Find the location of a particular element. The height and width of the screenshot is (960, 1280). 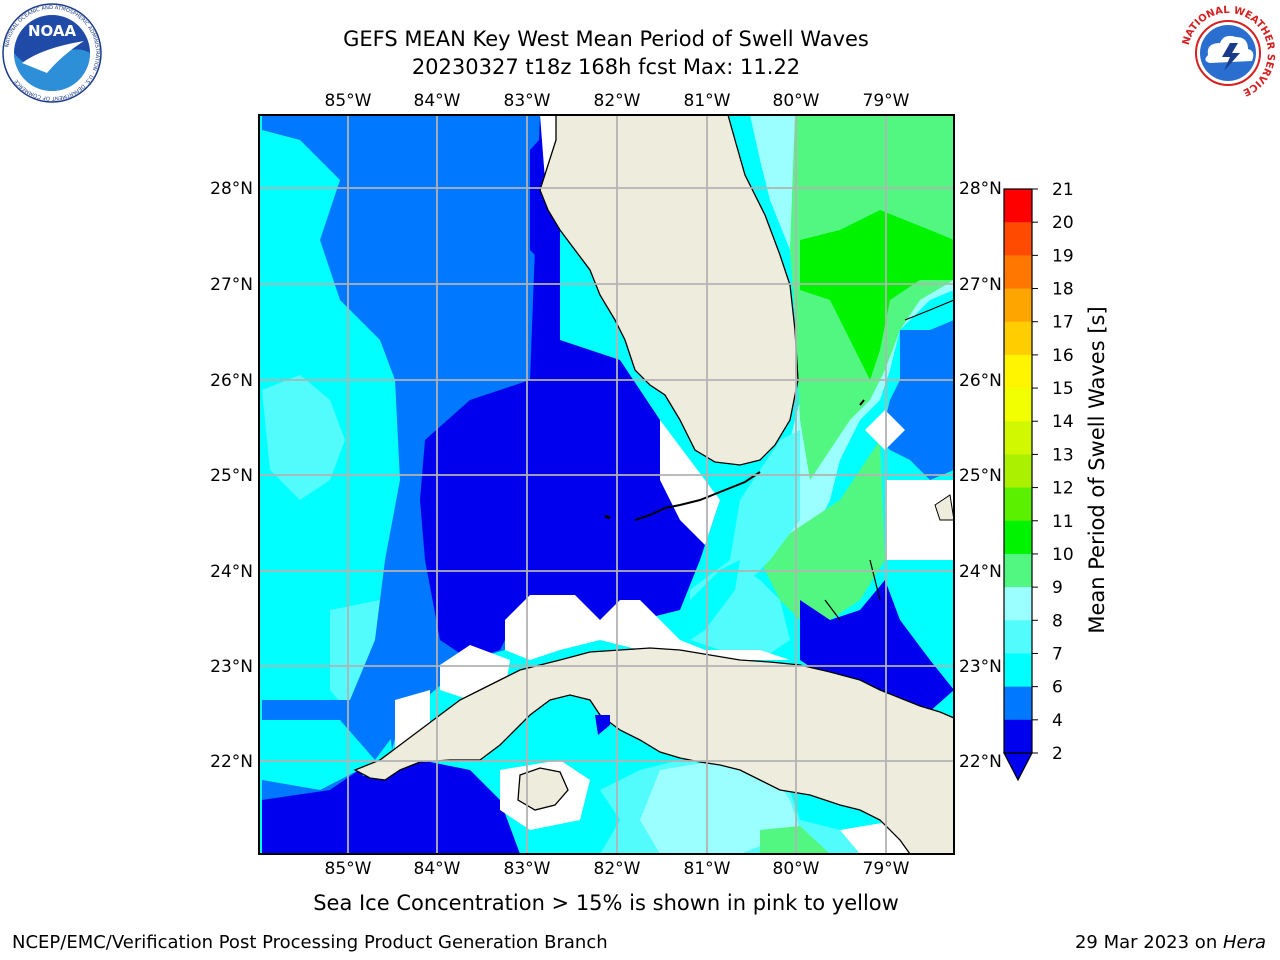

colorbar-tick-label: 8 is located at coordinates (1057, 621).